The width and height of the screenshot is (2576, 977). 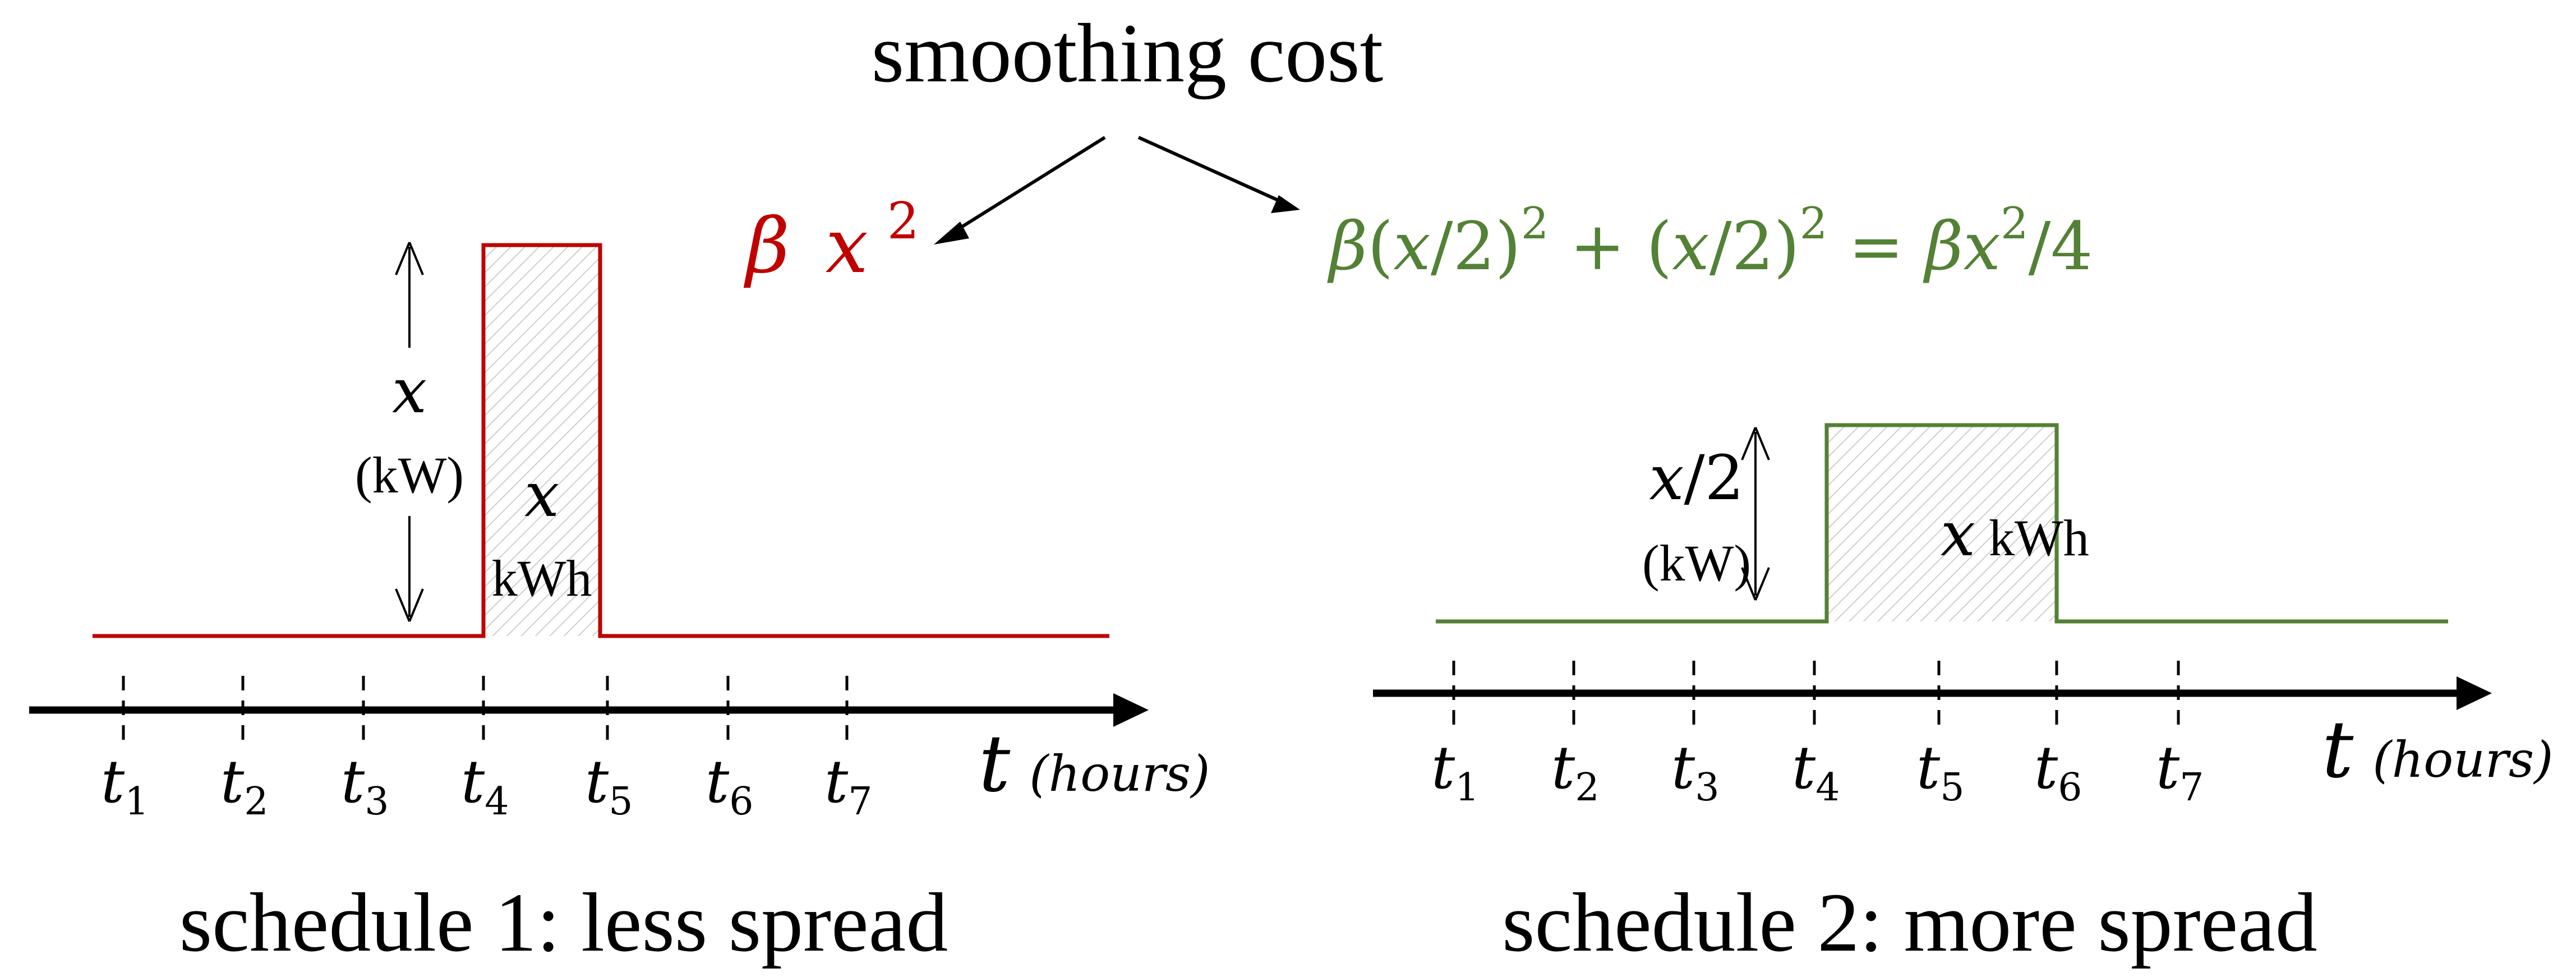 I want to click on cost-right-var2: x, so click(x=1690, y=247).